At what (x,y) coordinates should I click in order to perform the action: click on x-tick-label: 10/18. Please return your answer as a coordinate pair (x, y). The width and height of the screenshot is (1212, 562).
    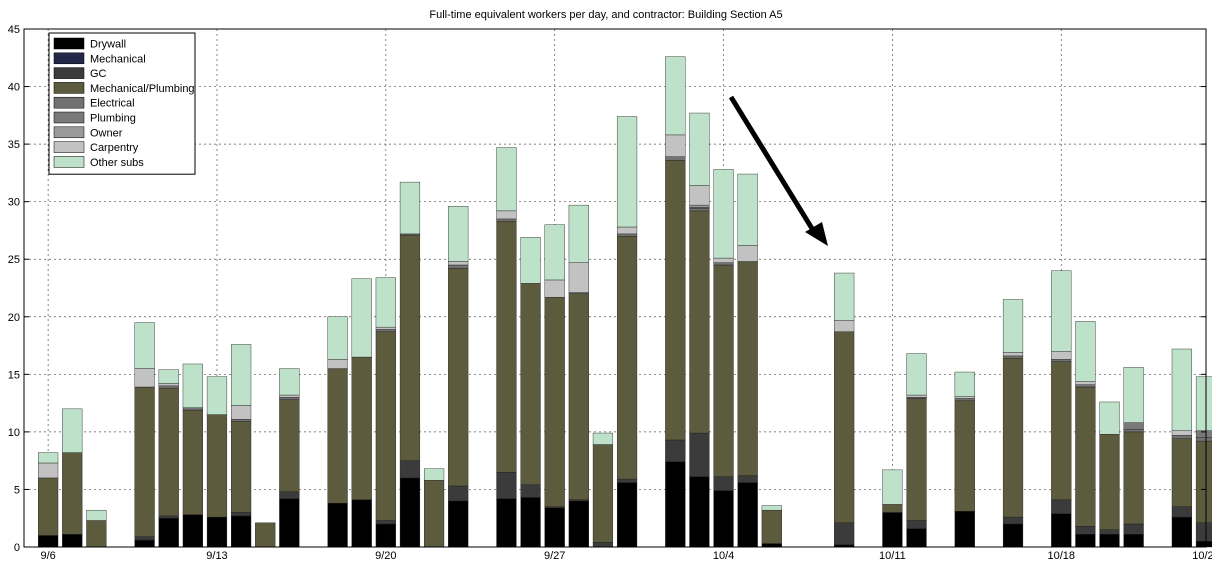
    Looking at the image, I should click on (1061, 556).